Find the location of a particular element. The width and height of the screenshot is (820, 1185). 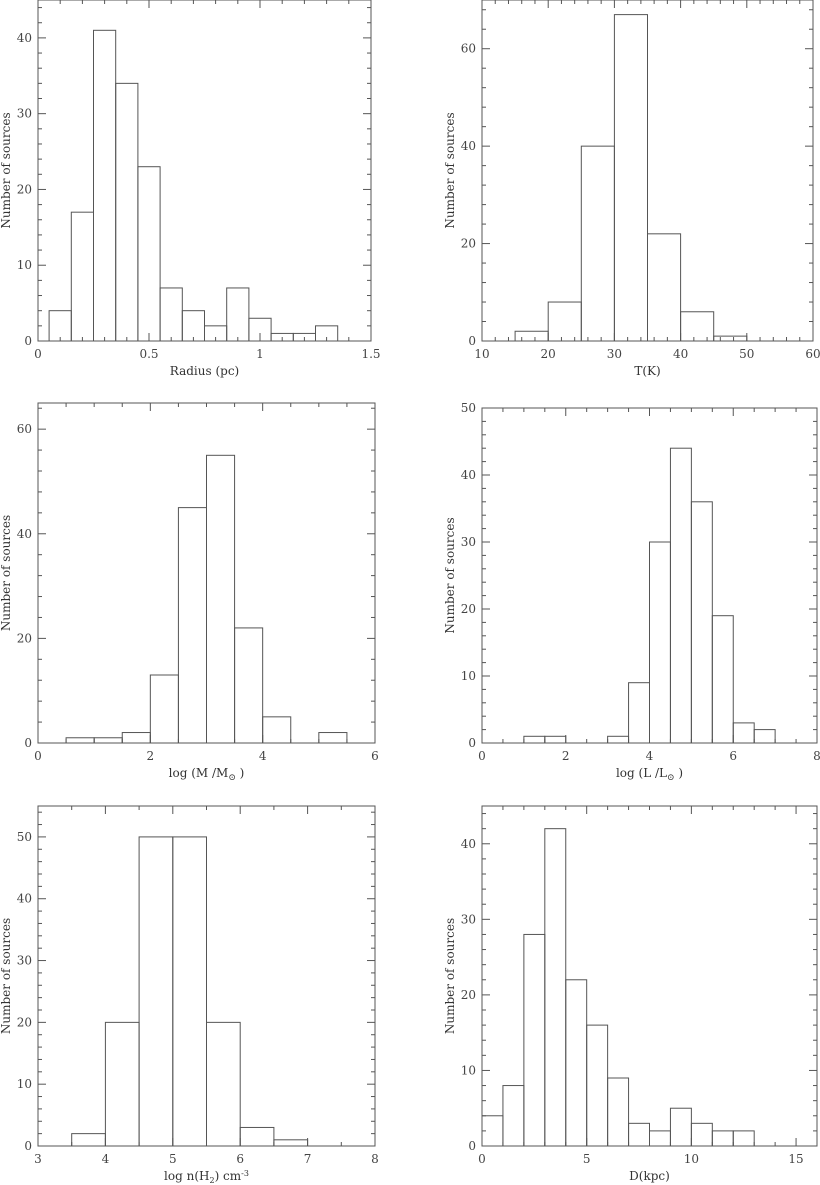

x-axis-label: log (L /L⊙ ) is located at coordinates (649, 774).